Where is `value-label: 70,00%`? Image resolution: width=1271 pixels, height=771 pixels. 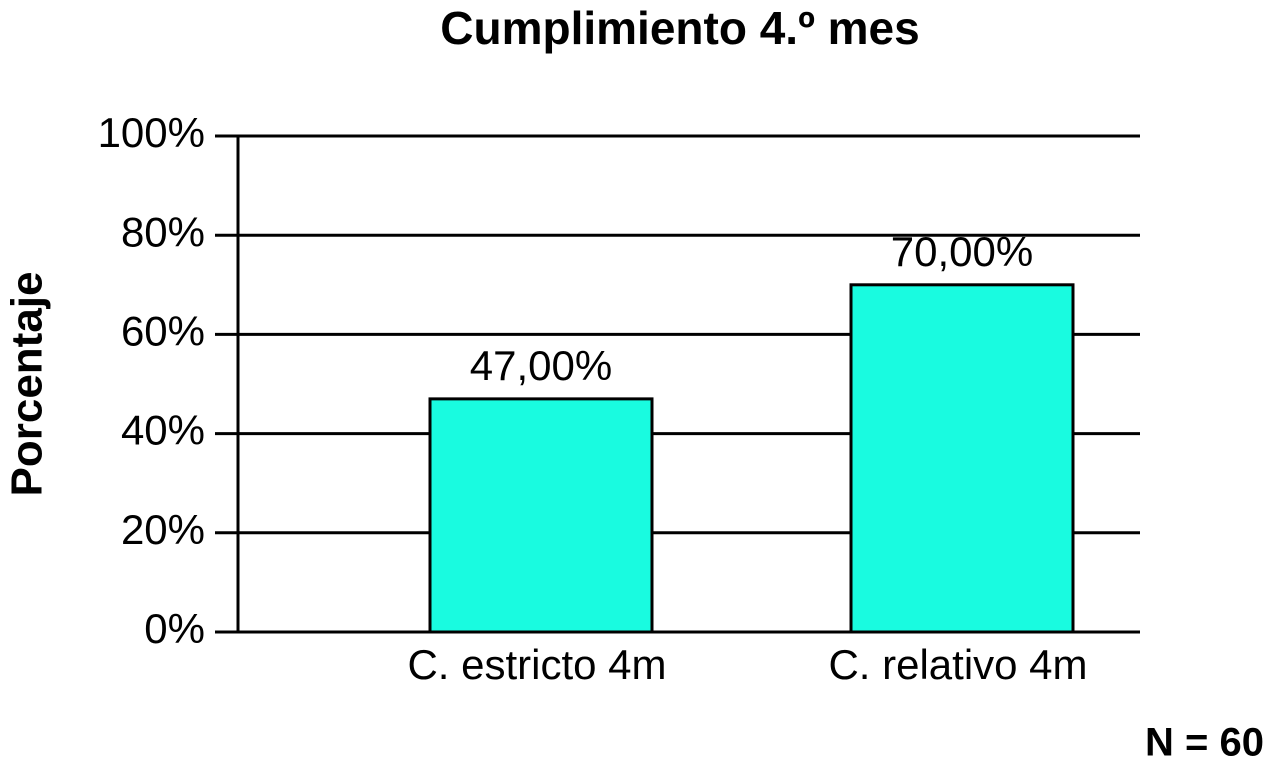 value-label: 70,00% is located at coordinates (962, 251).